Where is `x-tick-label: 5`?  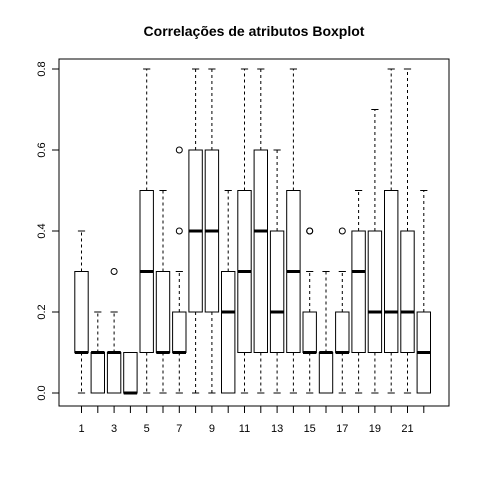
x-tick-label: 5 is located at coordinates (147, 429).